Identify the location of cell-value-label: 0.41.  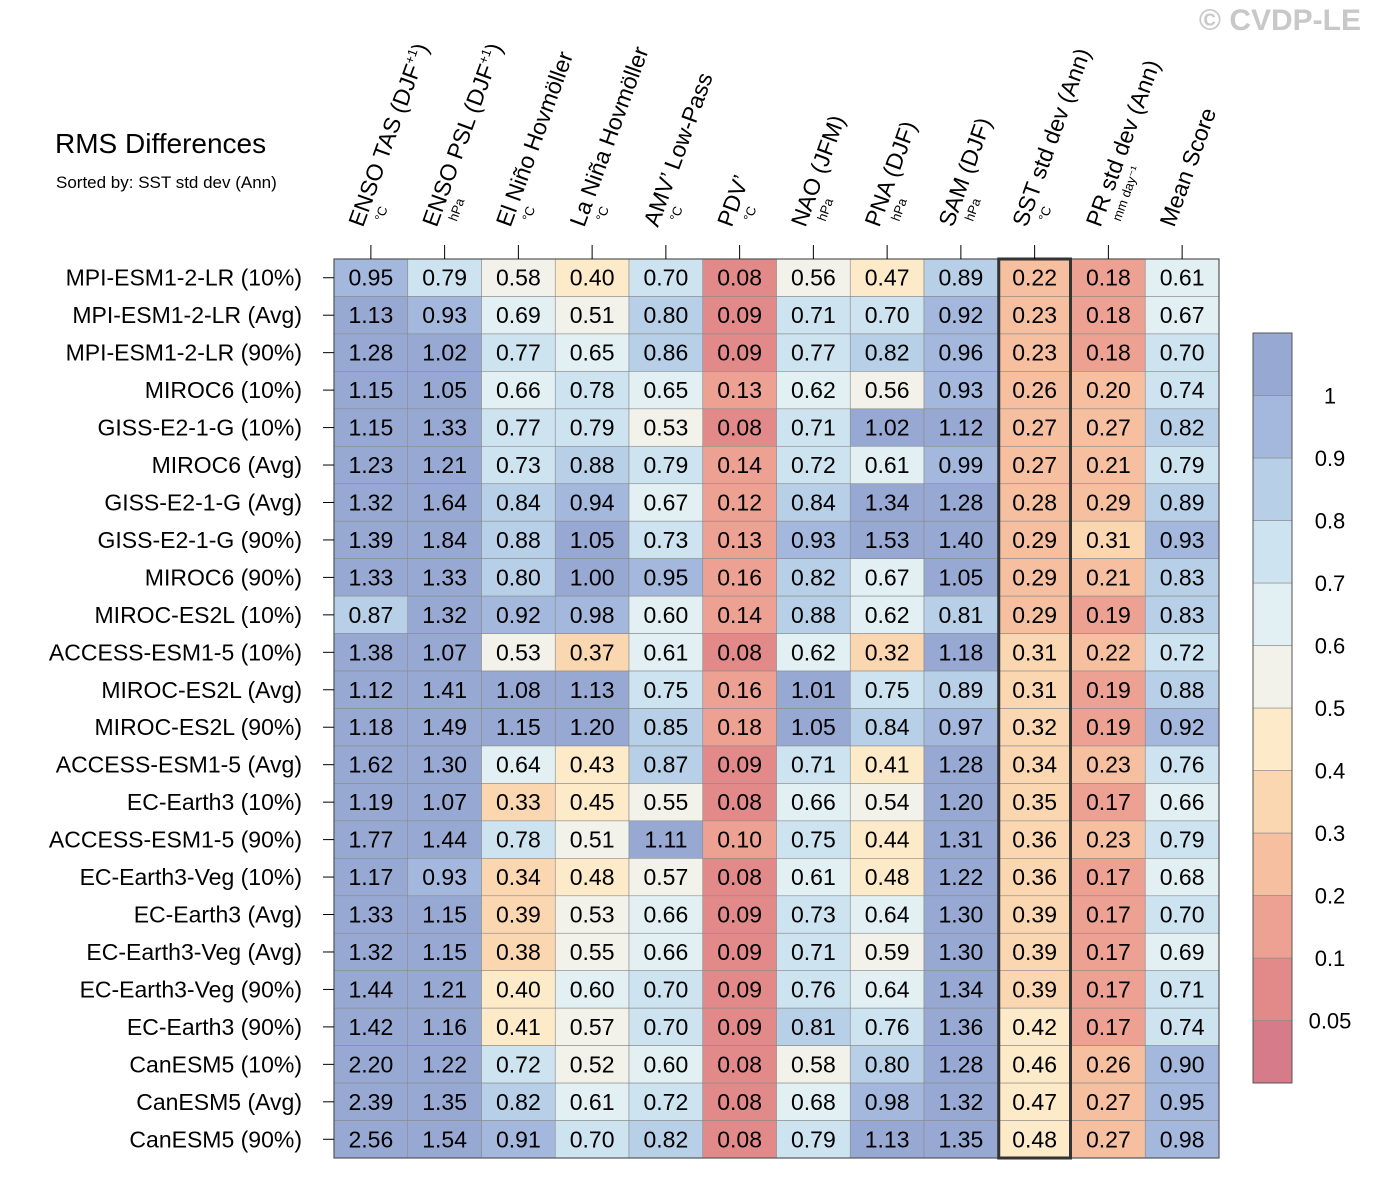
(887, 765).